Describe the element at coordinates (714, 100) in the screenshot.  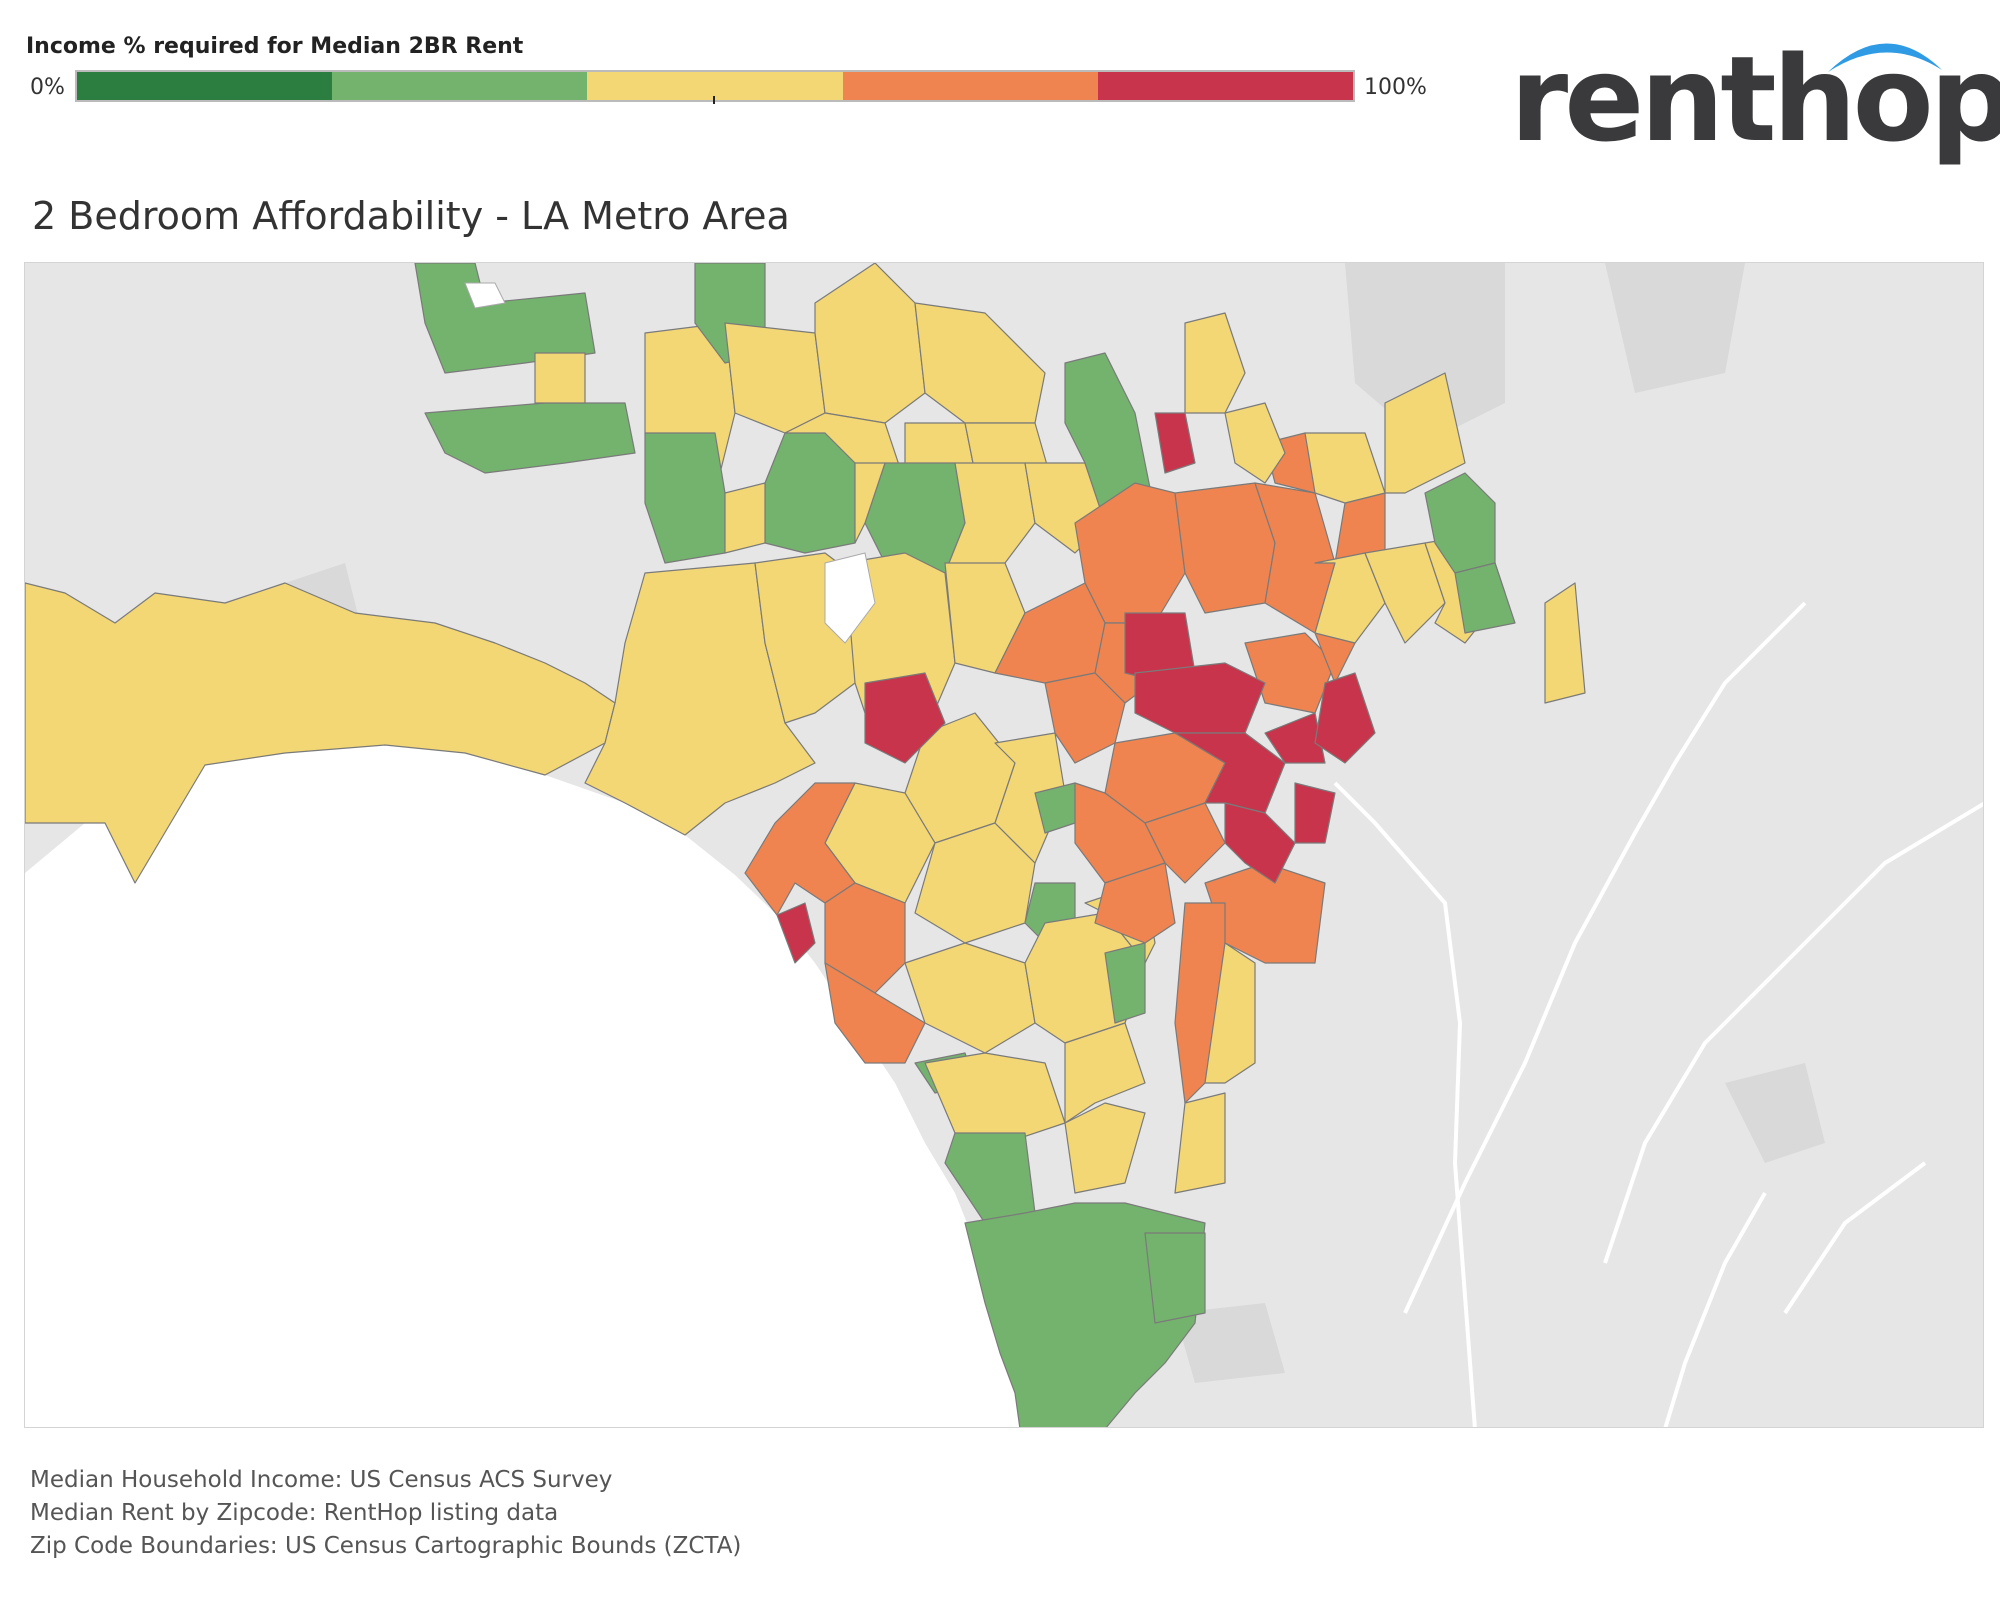
I see `legend-tick` at that location.